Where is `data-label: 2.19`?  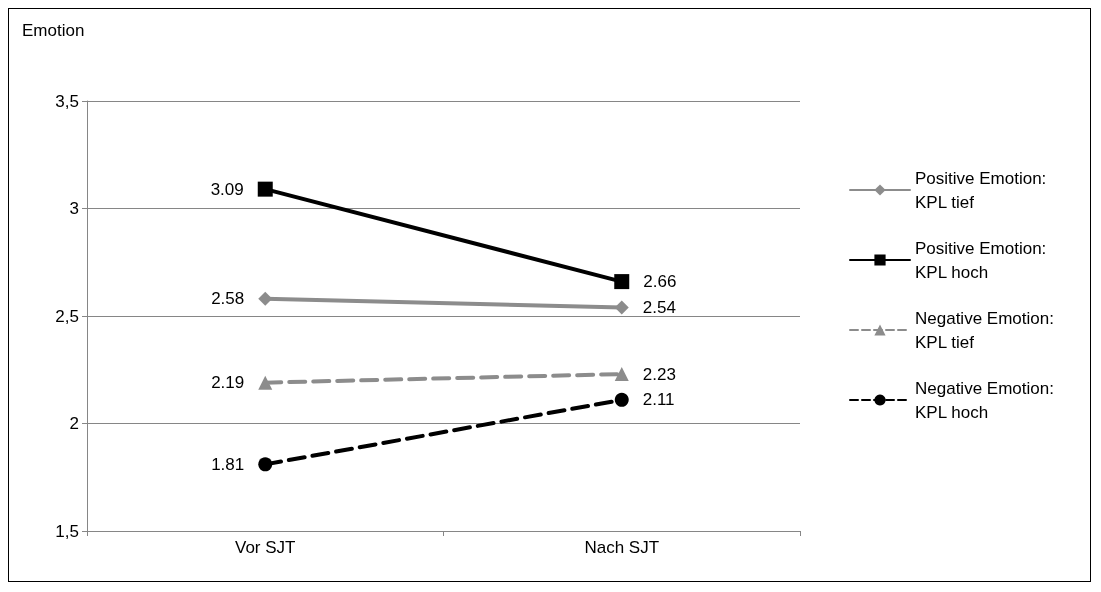
data-label: 2.19 is located at coordinates (228, 383).